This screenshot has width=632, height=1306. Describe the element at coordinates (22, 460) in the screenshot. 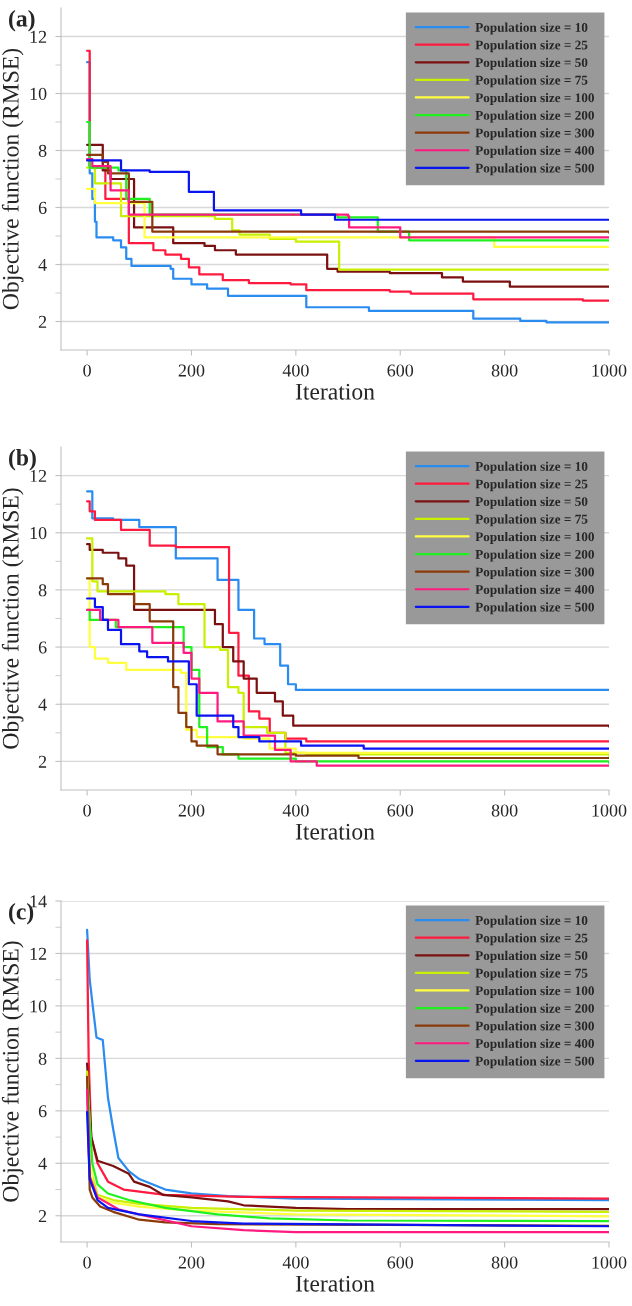

I see `chart-title: (b)` at that location.